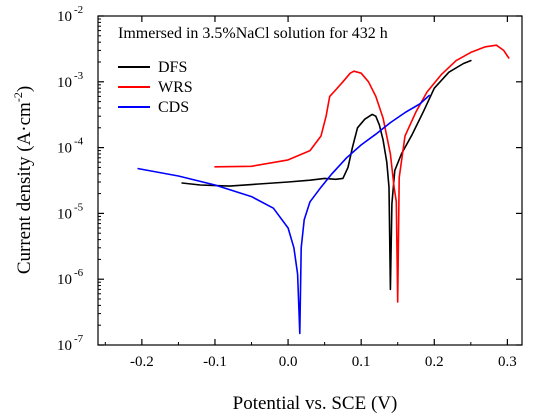 This screenshot has height=418, width=550. What do you see at coordinates (434, 362) in the screenshot?
I see `x-tick-label: 0.2` at bounding box center [434, 362].